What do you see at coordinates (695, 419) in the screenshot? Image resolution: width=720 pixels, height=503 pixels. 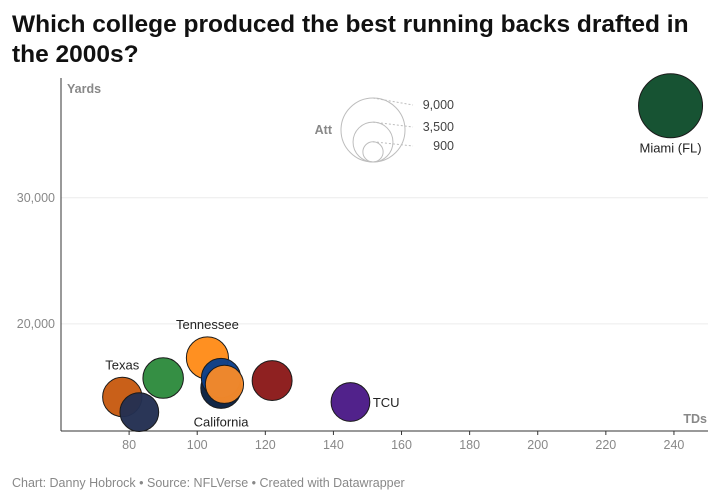 I see `x-axis-title: TDs` at bounding box center [695, 419].